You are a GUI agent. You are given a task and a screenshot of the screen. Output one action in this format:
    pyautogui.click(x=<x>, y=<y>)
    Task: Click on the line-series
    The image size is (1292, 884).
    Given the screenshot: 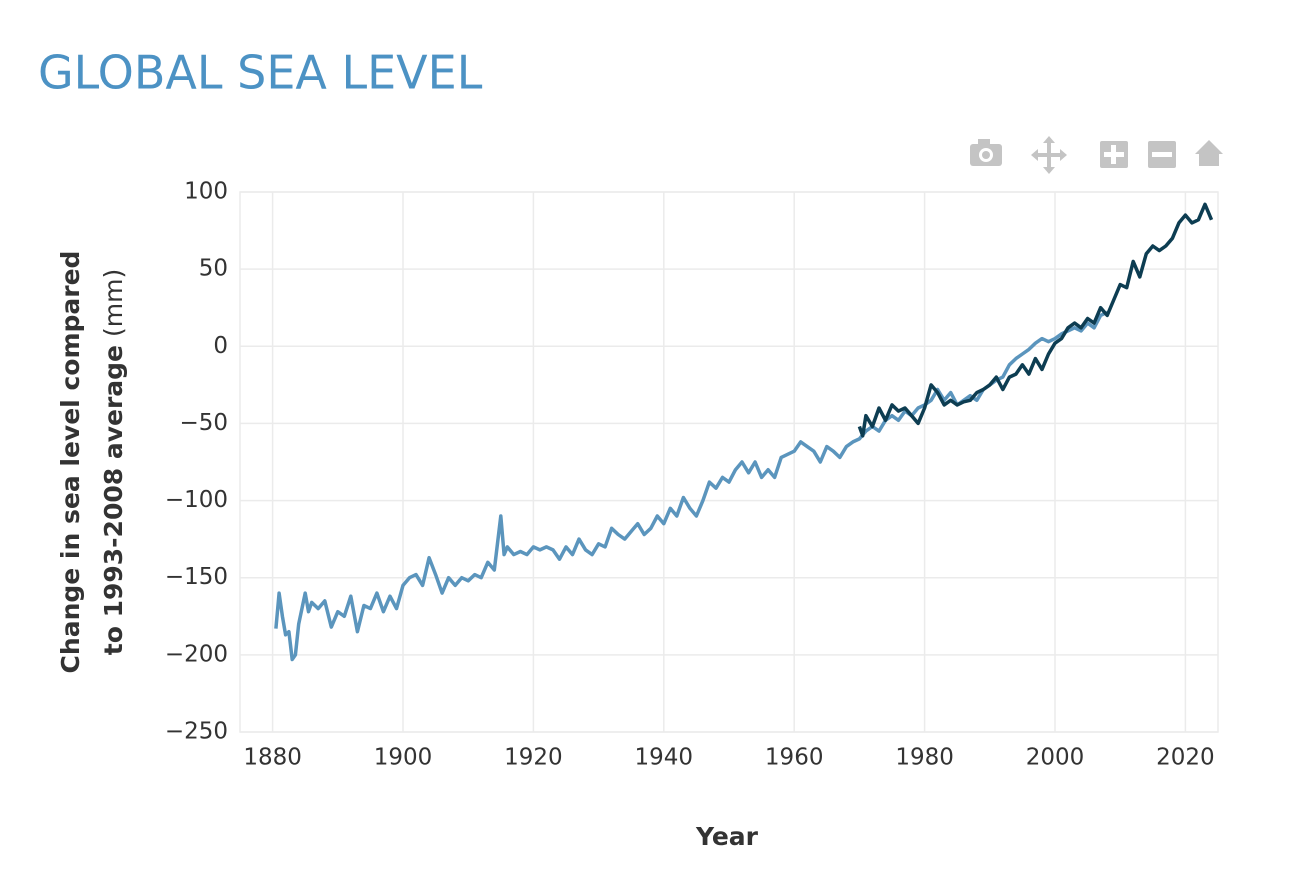 What is the action you would take?
    pyautogui.click(x=1035, y=320)
    